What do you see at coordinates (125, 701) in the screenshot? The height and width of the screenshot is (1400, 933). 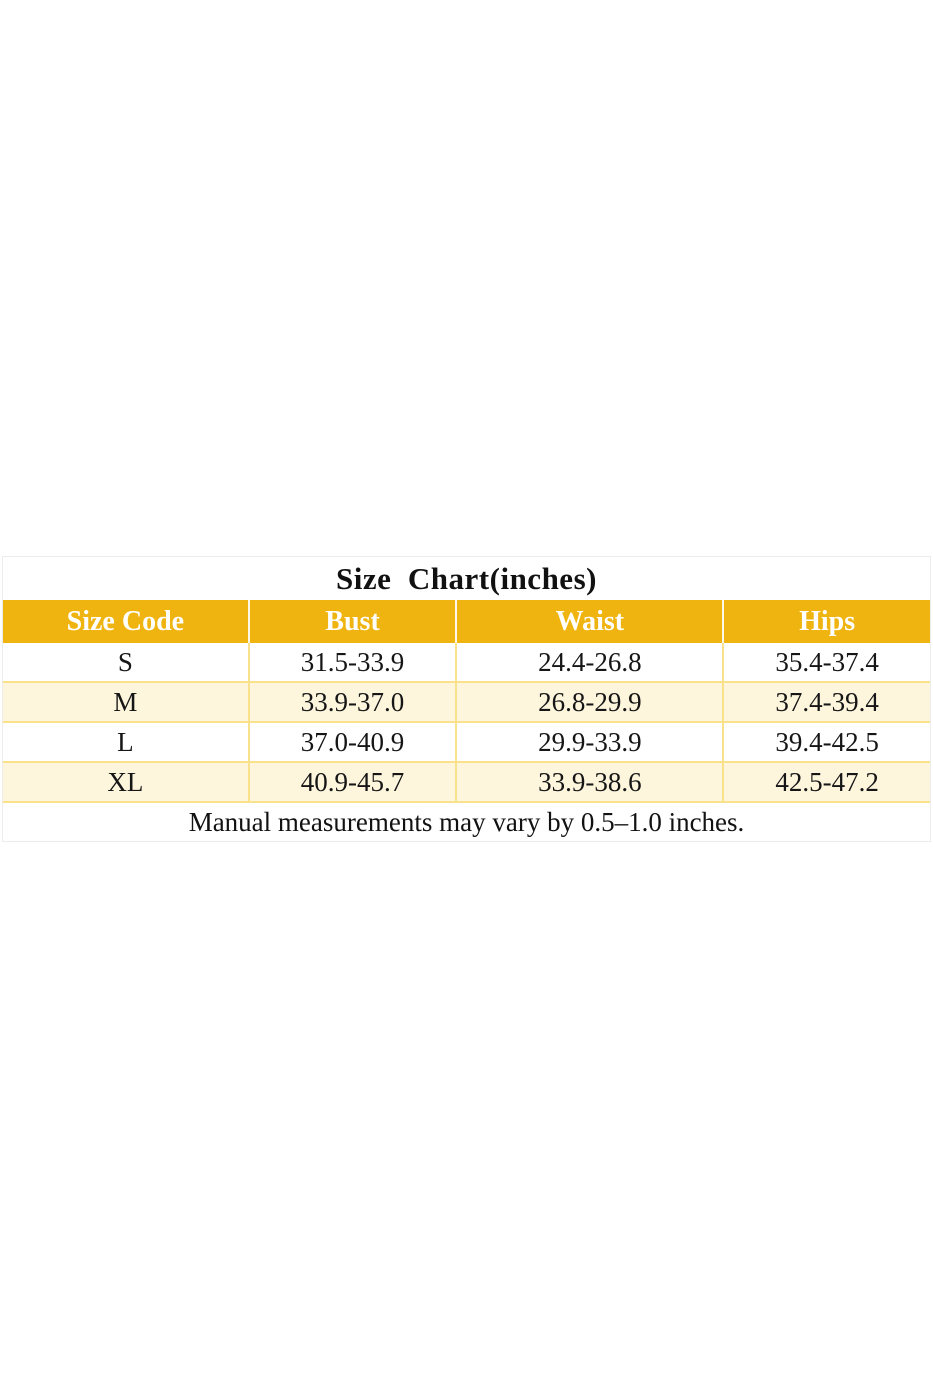 I see `size-code-cell: M` at bounding box center [125, 701].